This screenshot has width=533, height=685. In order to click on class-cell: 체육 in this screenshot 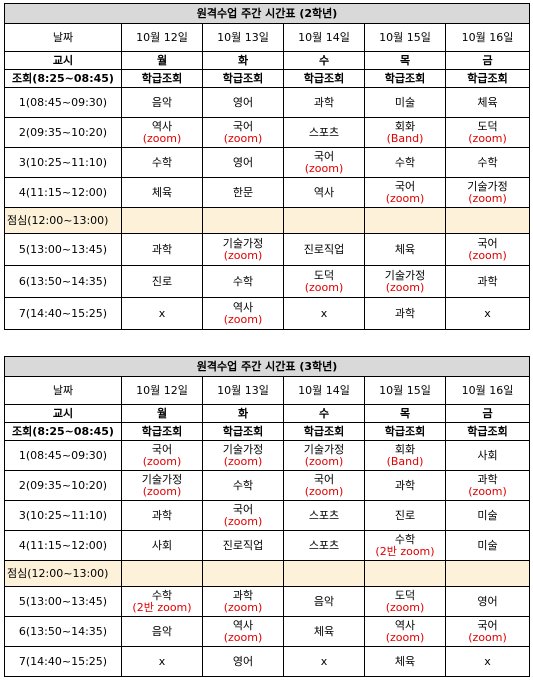, I will do `click(487, 102)`.